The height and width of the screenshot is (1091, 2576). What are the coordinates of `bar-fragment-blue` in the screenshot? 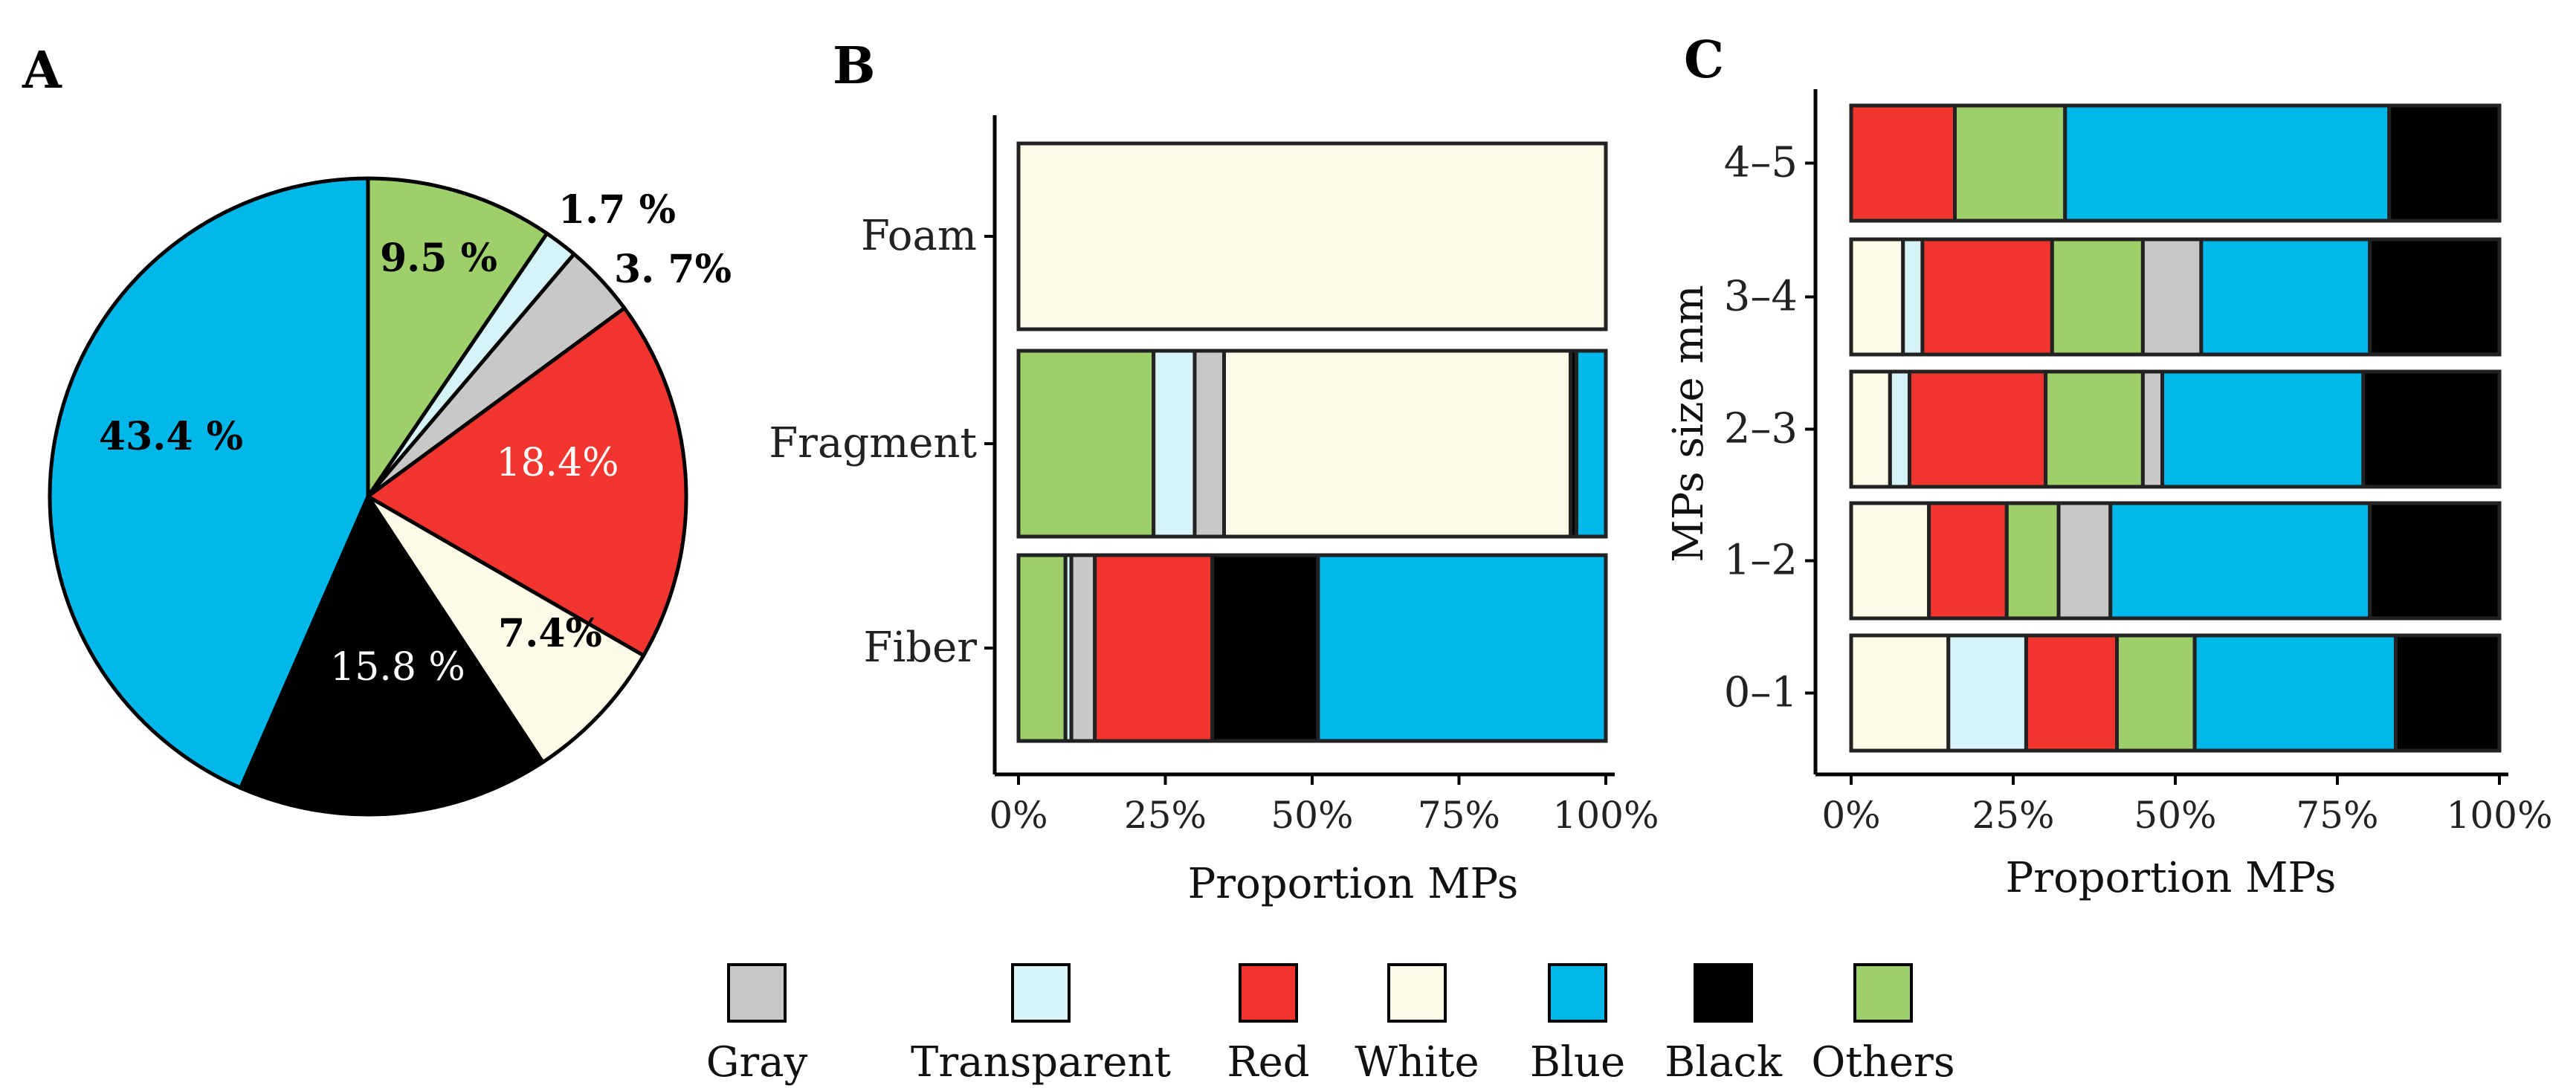 It's located at (1591, 444).